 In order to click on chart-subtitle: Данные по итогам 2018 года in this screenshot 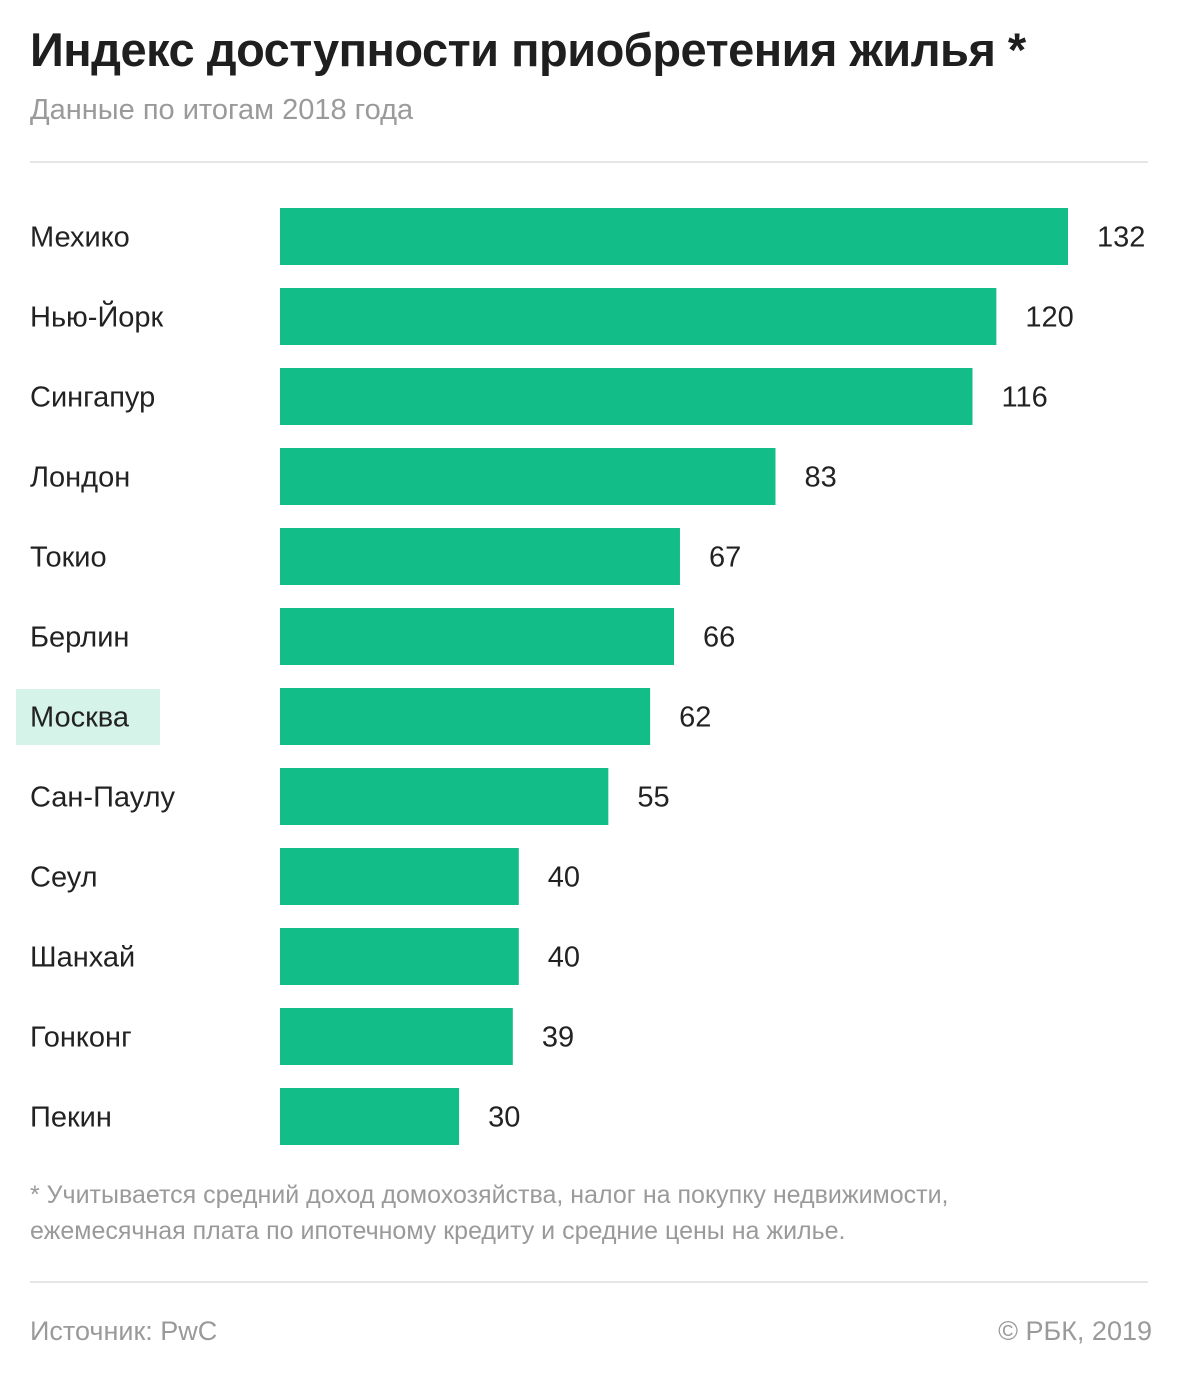, I will do `click(222, 110)`.